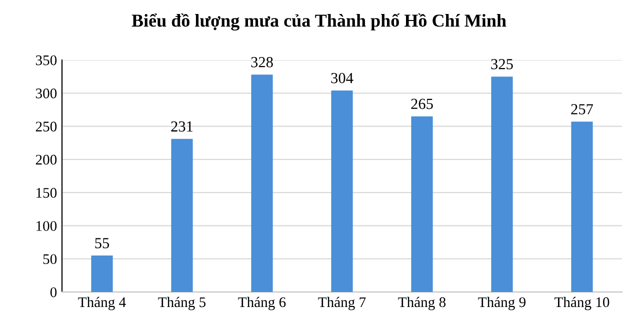 The width and height of the screenshot is (638, 331). Describe the element at coordinates (582, 303) in the screenshot. I see `x-tick-label: Tháng 10` at that location.